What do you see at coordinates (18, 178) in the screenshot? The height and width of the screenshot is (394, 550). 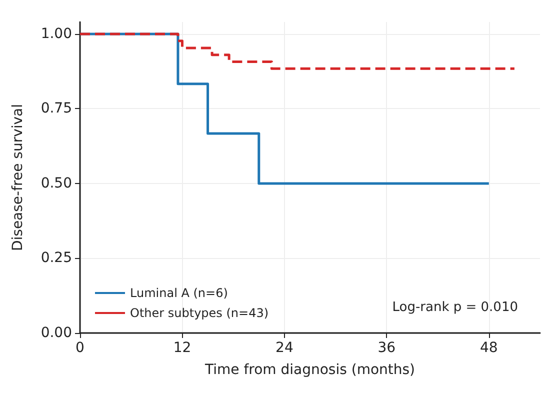 I see `y-axis-title: Disease-free survival` at bounding box center [18, 178].